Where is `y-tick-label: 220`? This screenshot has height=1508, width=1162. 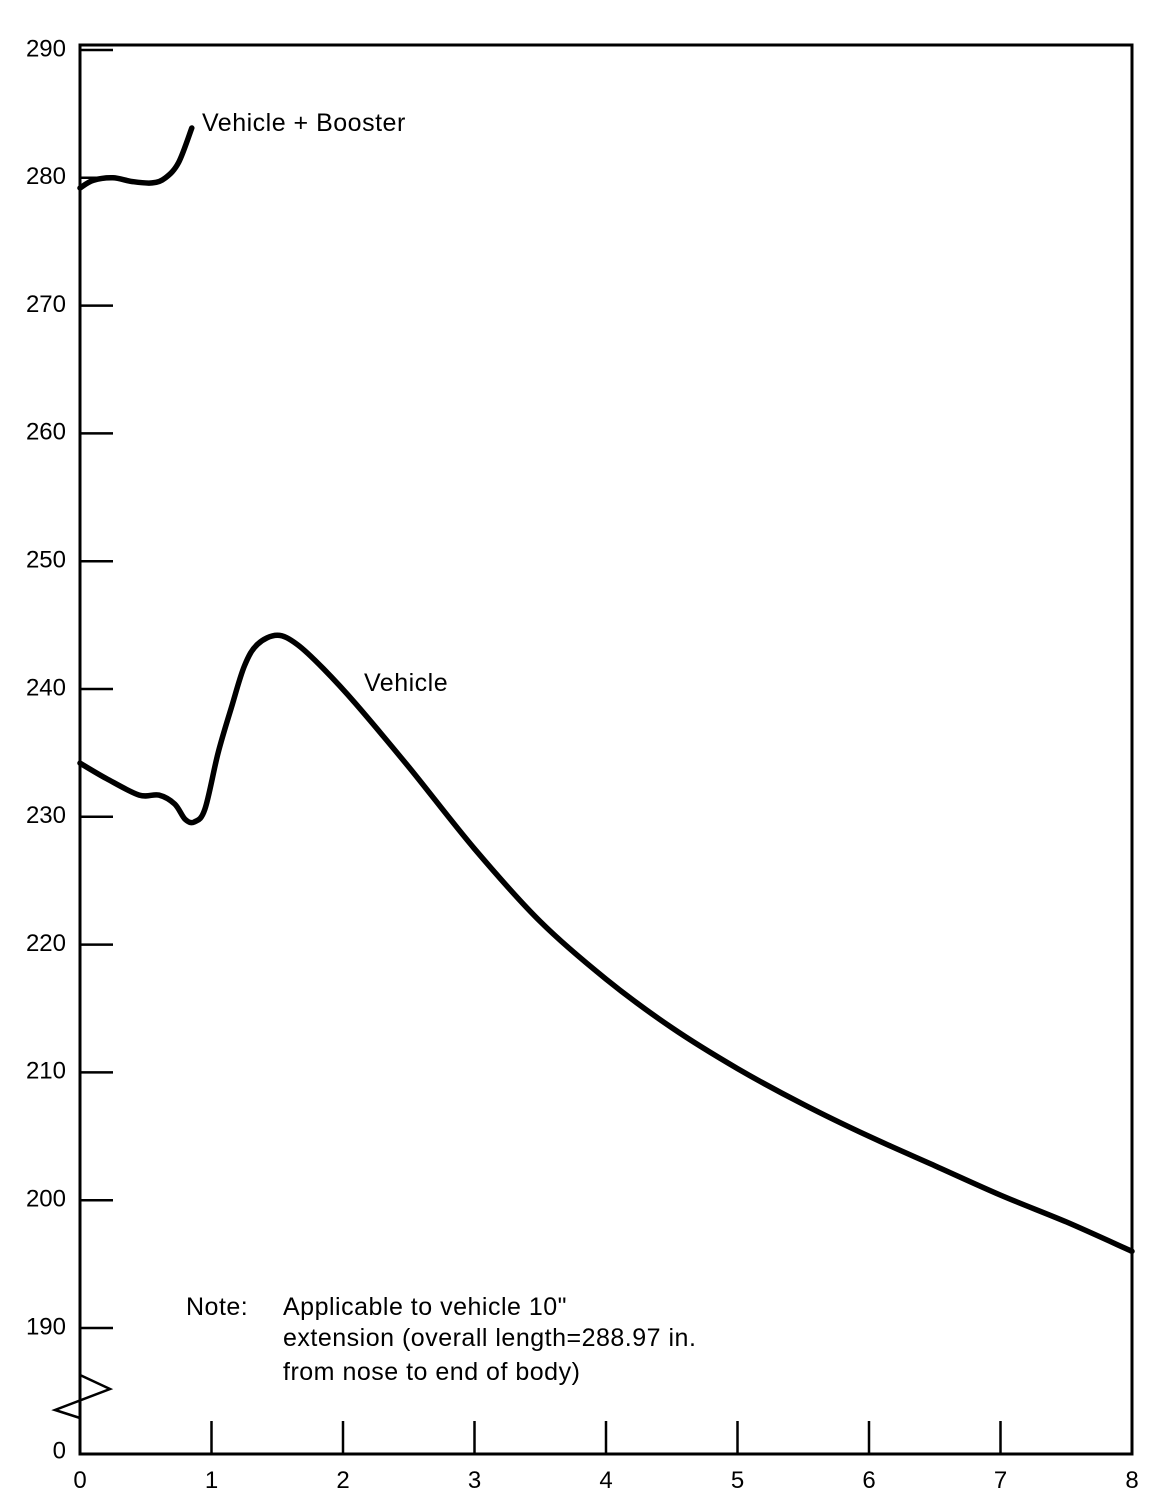 y-tick-label: 220 is located at coordinates (46, 943).